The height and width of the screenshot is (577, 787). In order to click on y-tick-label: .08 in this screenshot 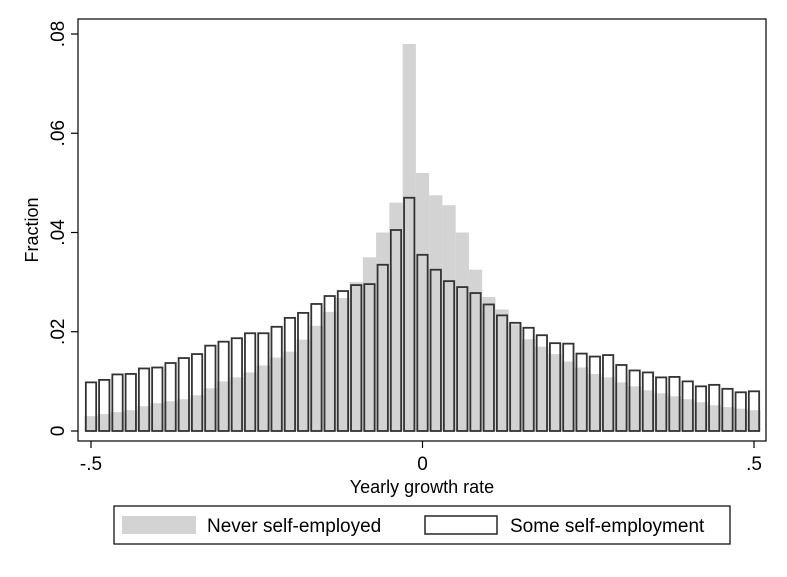, I will do `click(58, 34)`.